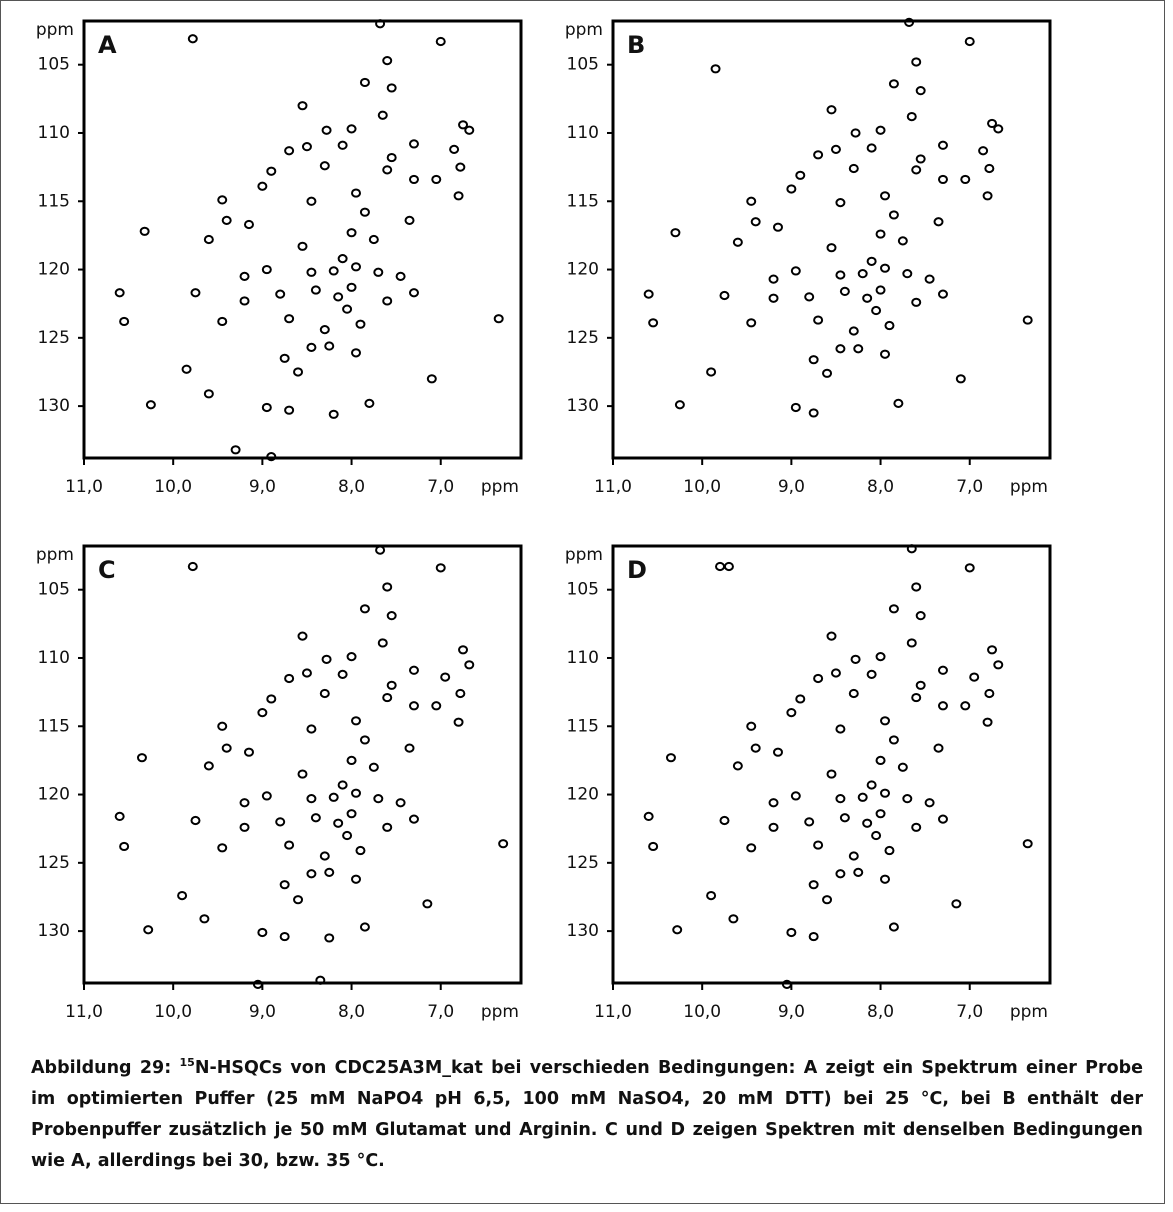  I want to click on x-tick-label: 9,0, so click(791, 1012).